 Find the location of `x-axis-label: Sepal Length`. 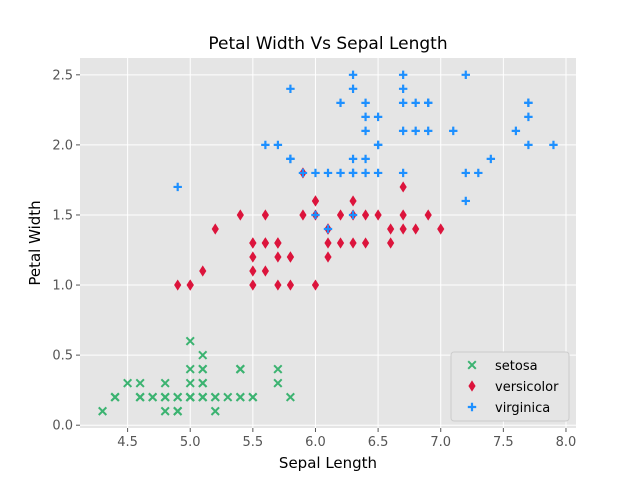

x-axis-label: Sepal Length is located at coordinates (328, 463).